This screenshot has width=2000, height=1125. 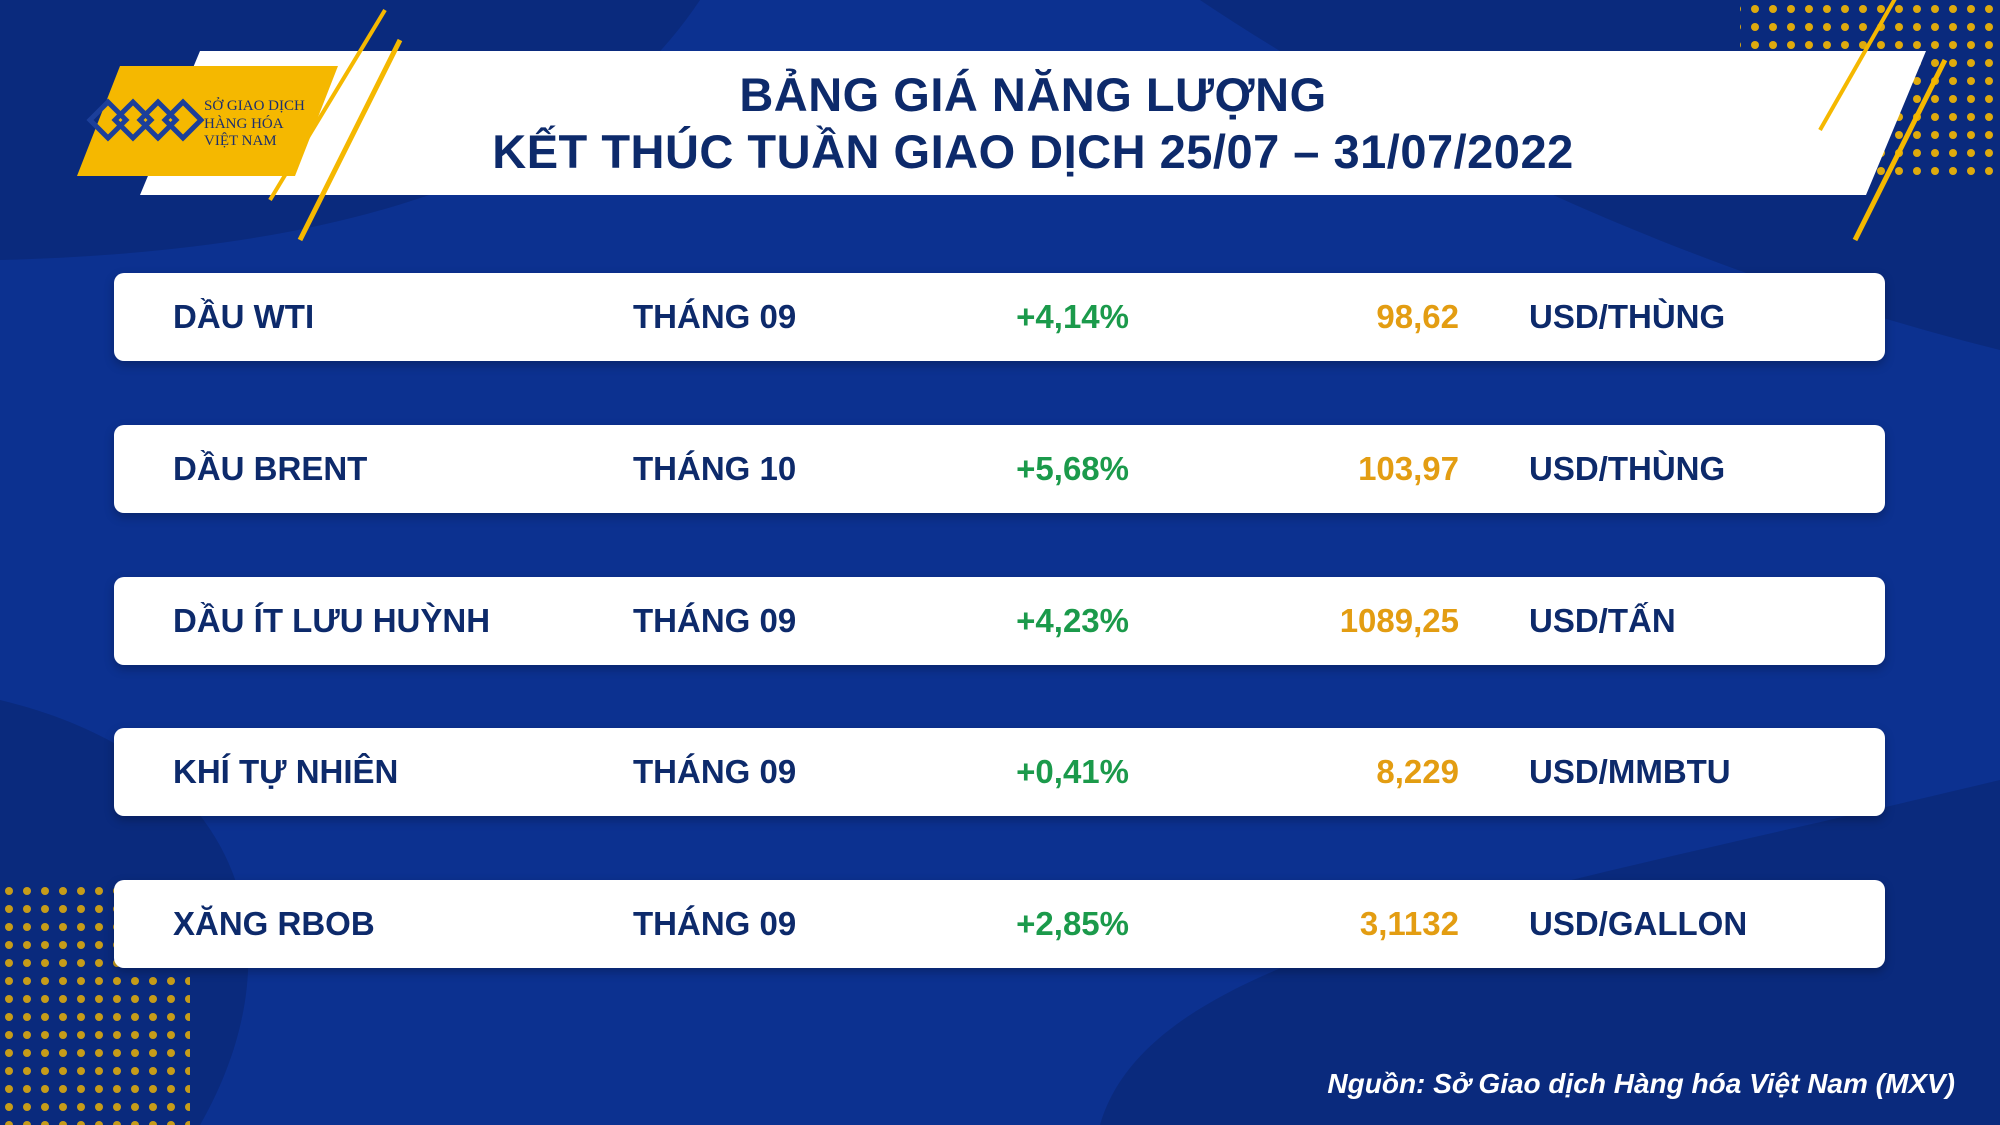 What do you see at coordinates (999, 317) in the screenshot?
I see `table-row: DẦU WTI THÁNG 09 +4,14% 98,62 USD/THÙNG` at bounding box center [999, 317].